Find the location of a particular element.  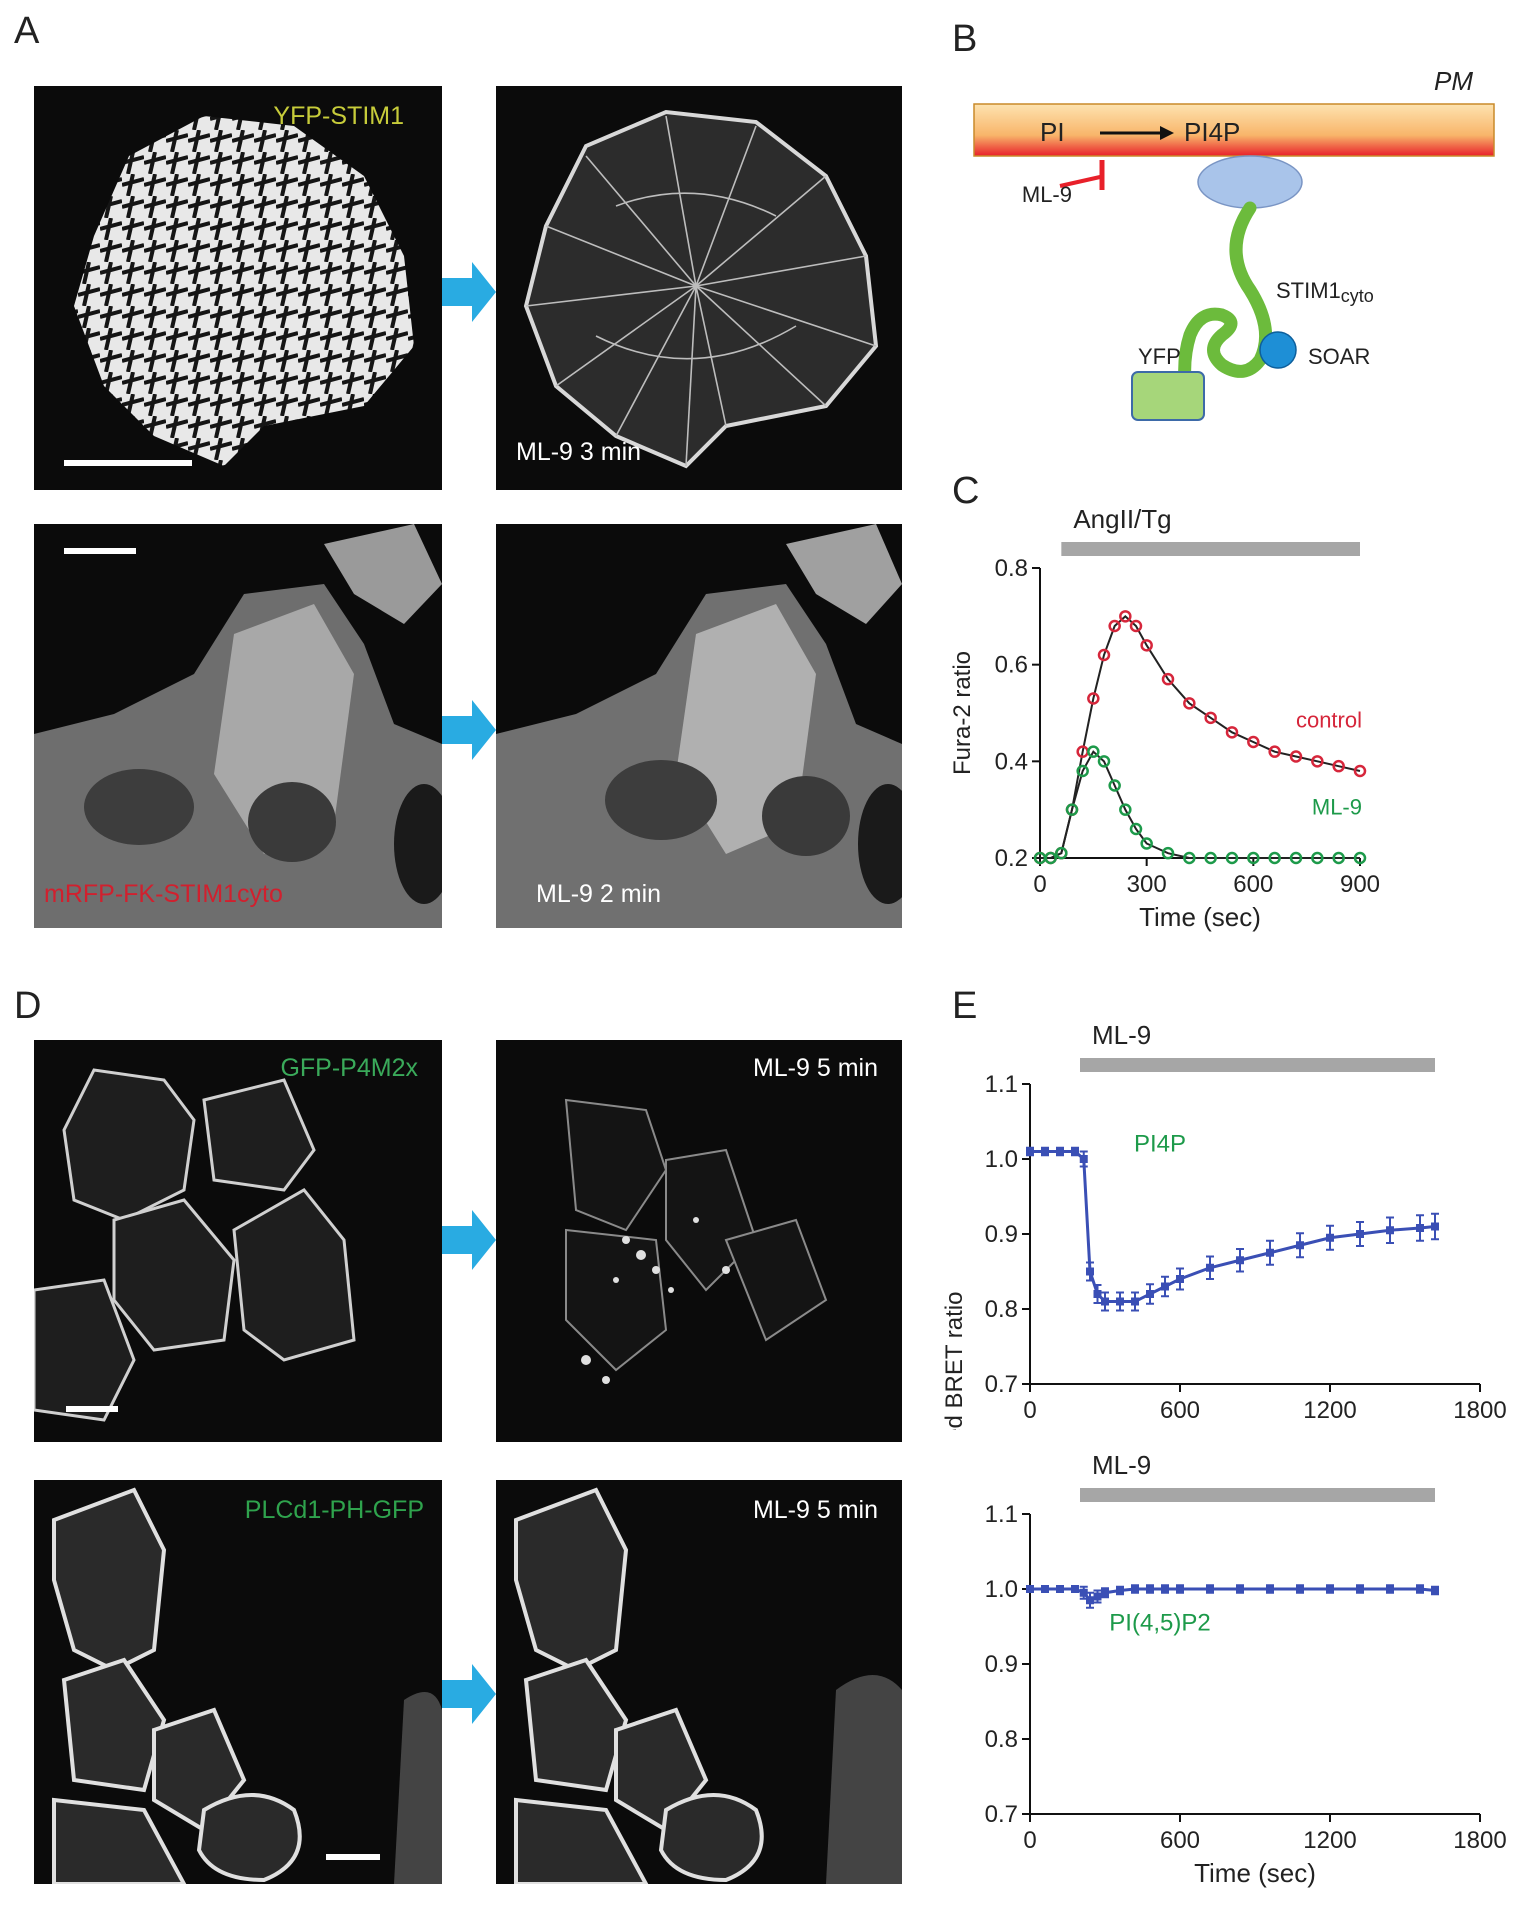

series-annotation: PI(4,5)P2 is located at coordinates (1159, 1622).